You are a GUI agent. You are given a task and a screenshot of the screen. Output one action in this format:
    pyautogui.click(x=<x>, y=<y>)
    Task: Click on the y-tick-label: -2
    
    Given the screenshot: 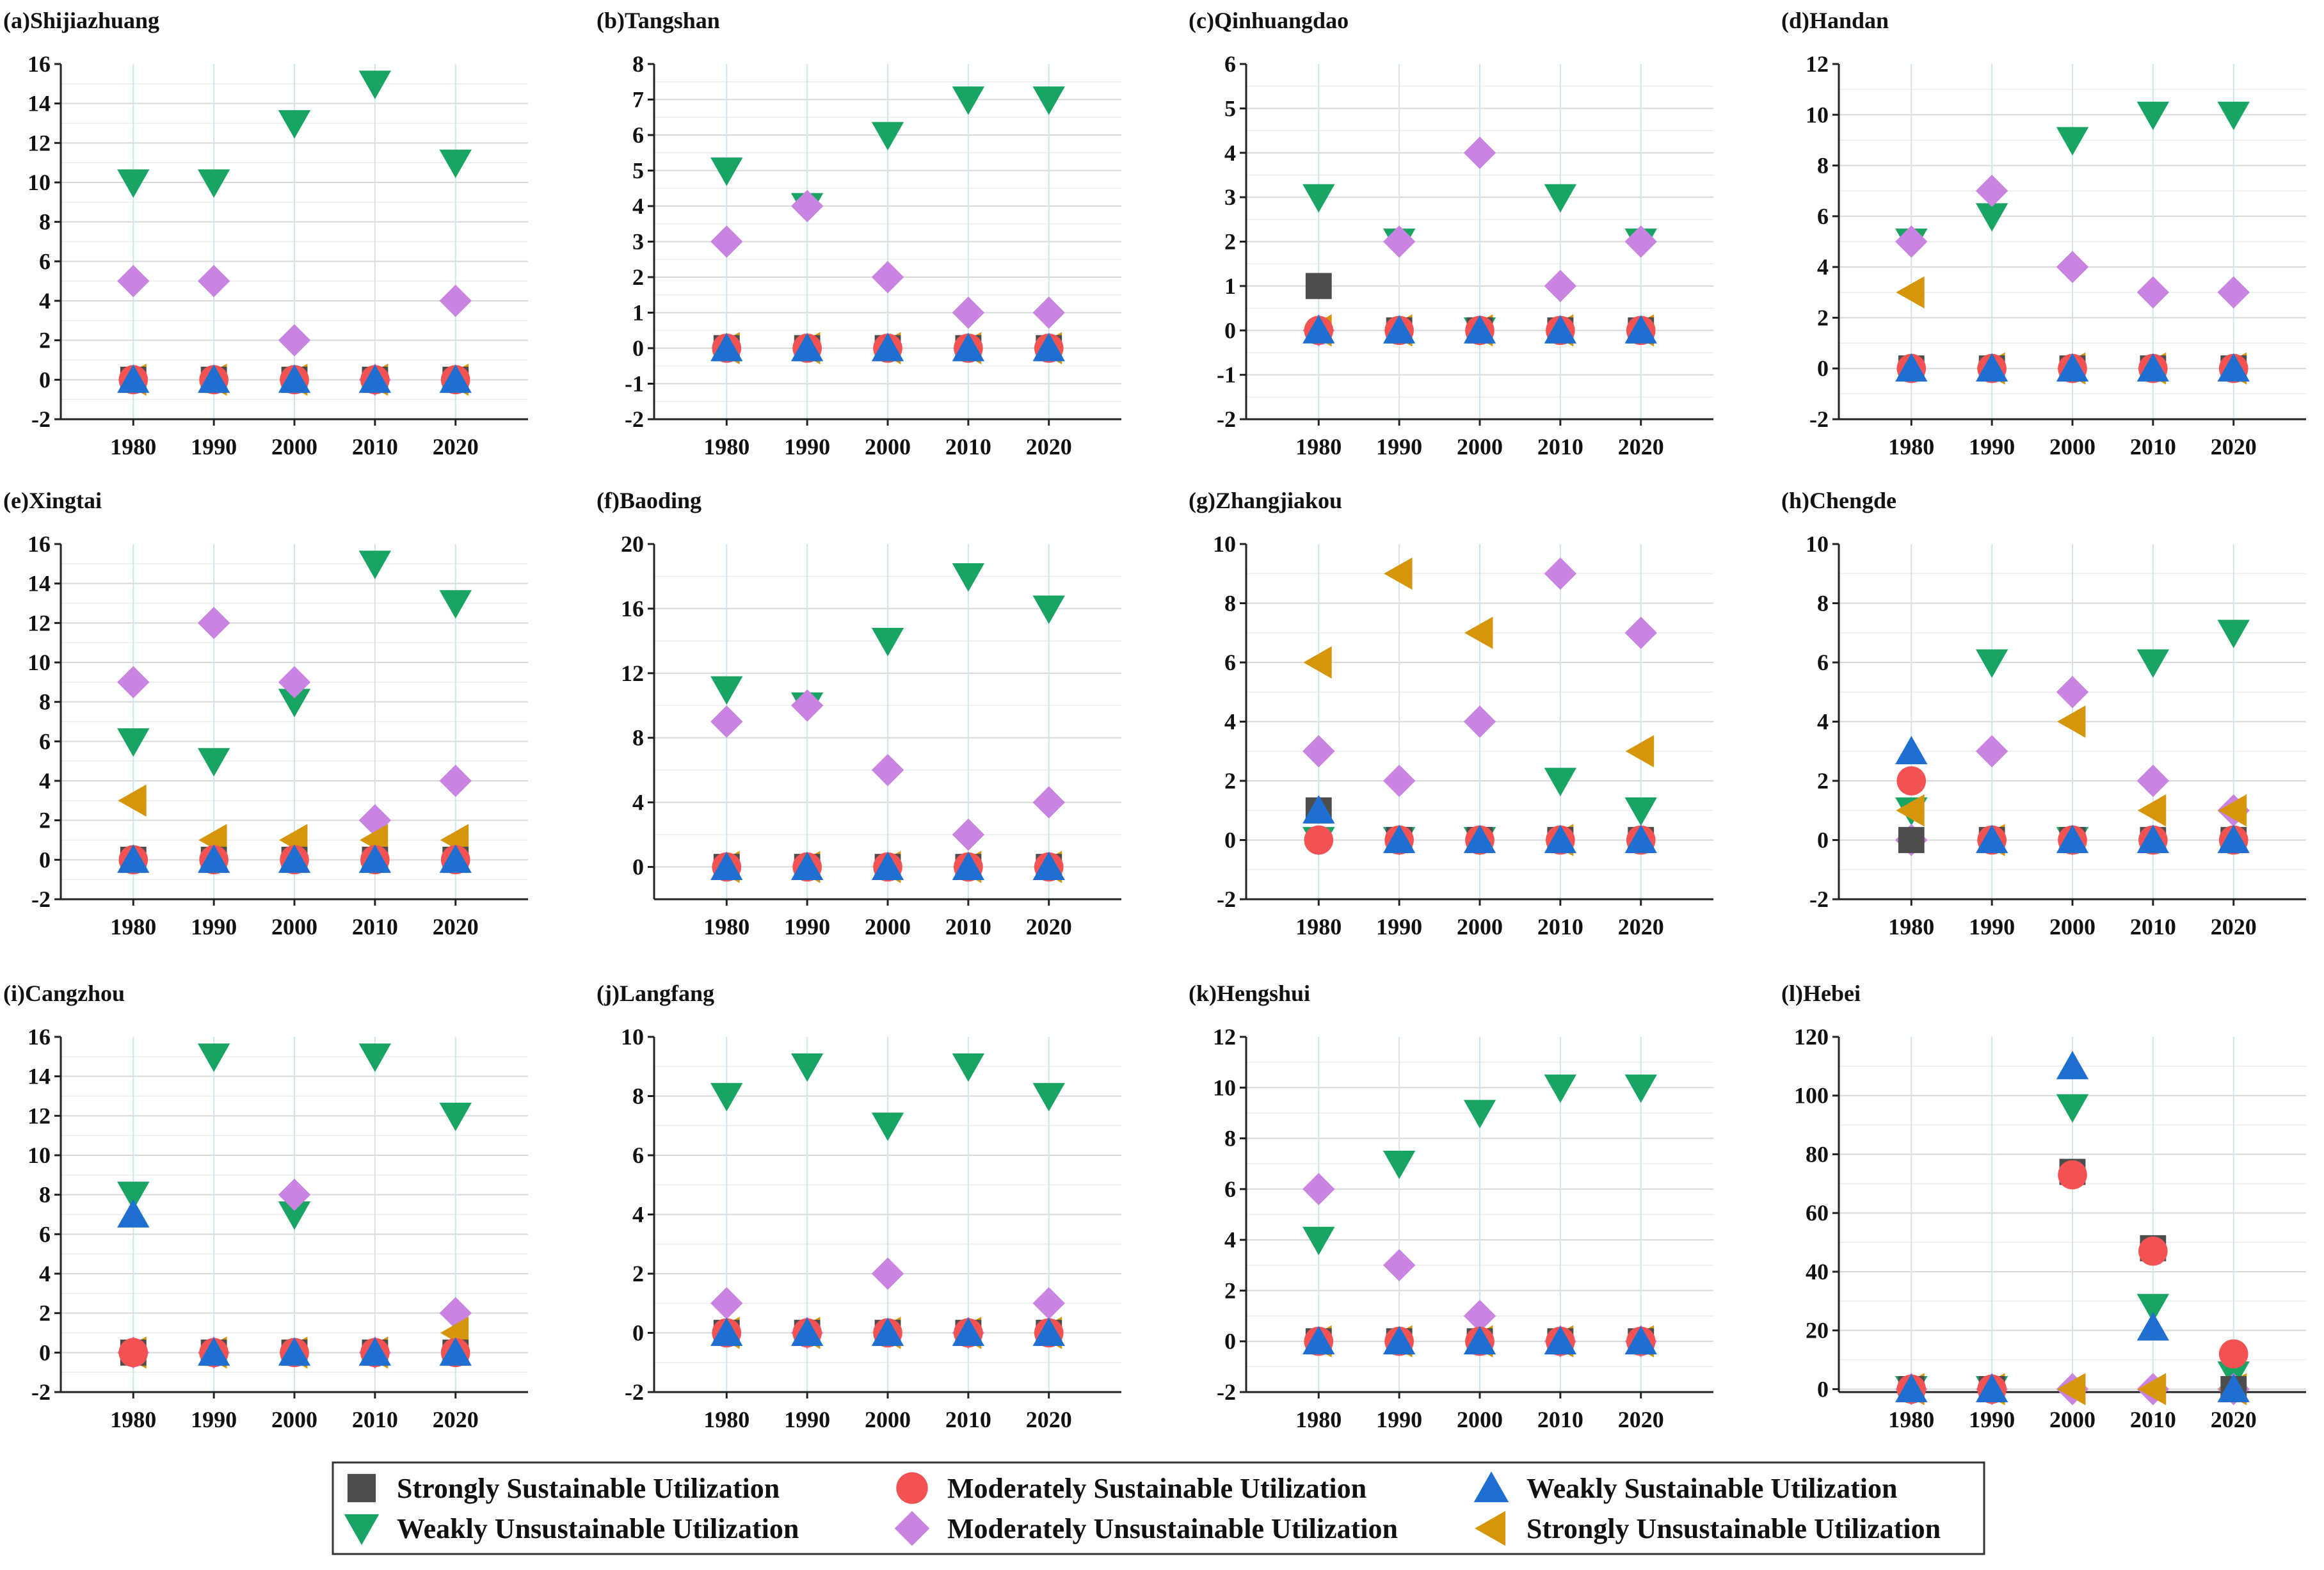 What is the action you would take?
    pyautogui.click(x=634, y=1392)
    